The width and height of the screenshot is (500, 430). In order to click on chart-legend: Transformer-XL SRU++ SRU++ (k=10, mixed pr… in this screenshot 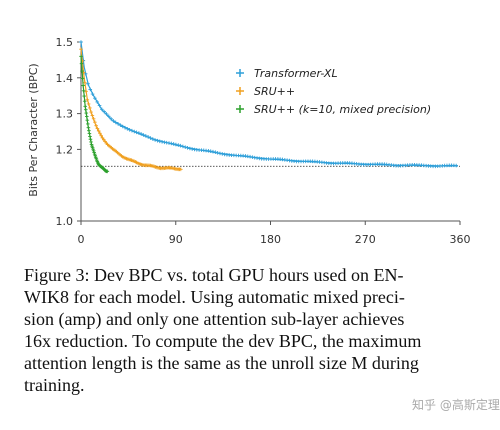, I will do `click(333, 91)`.